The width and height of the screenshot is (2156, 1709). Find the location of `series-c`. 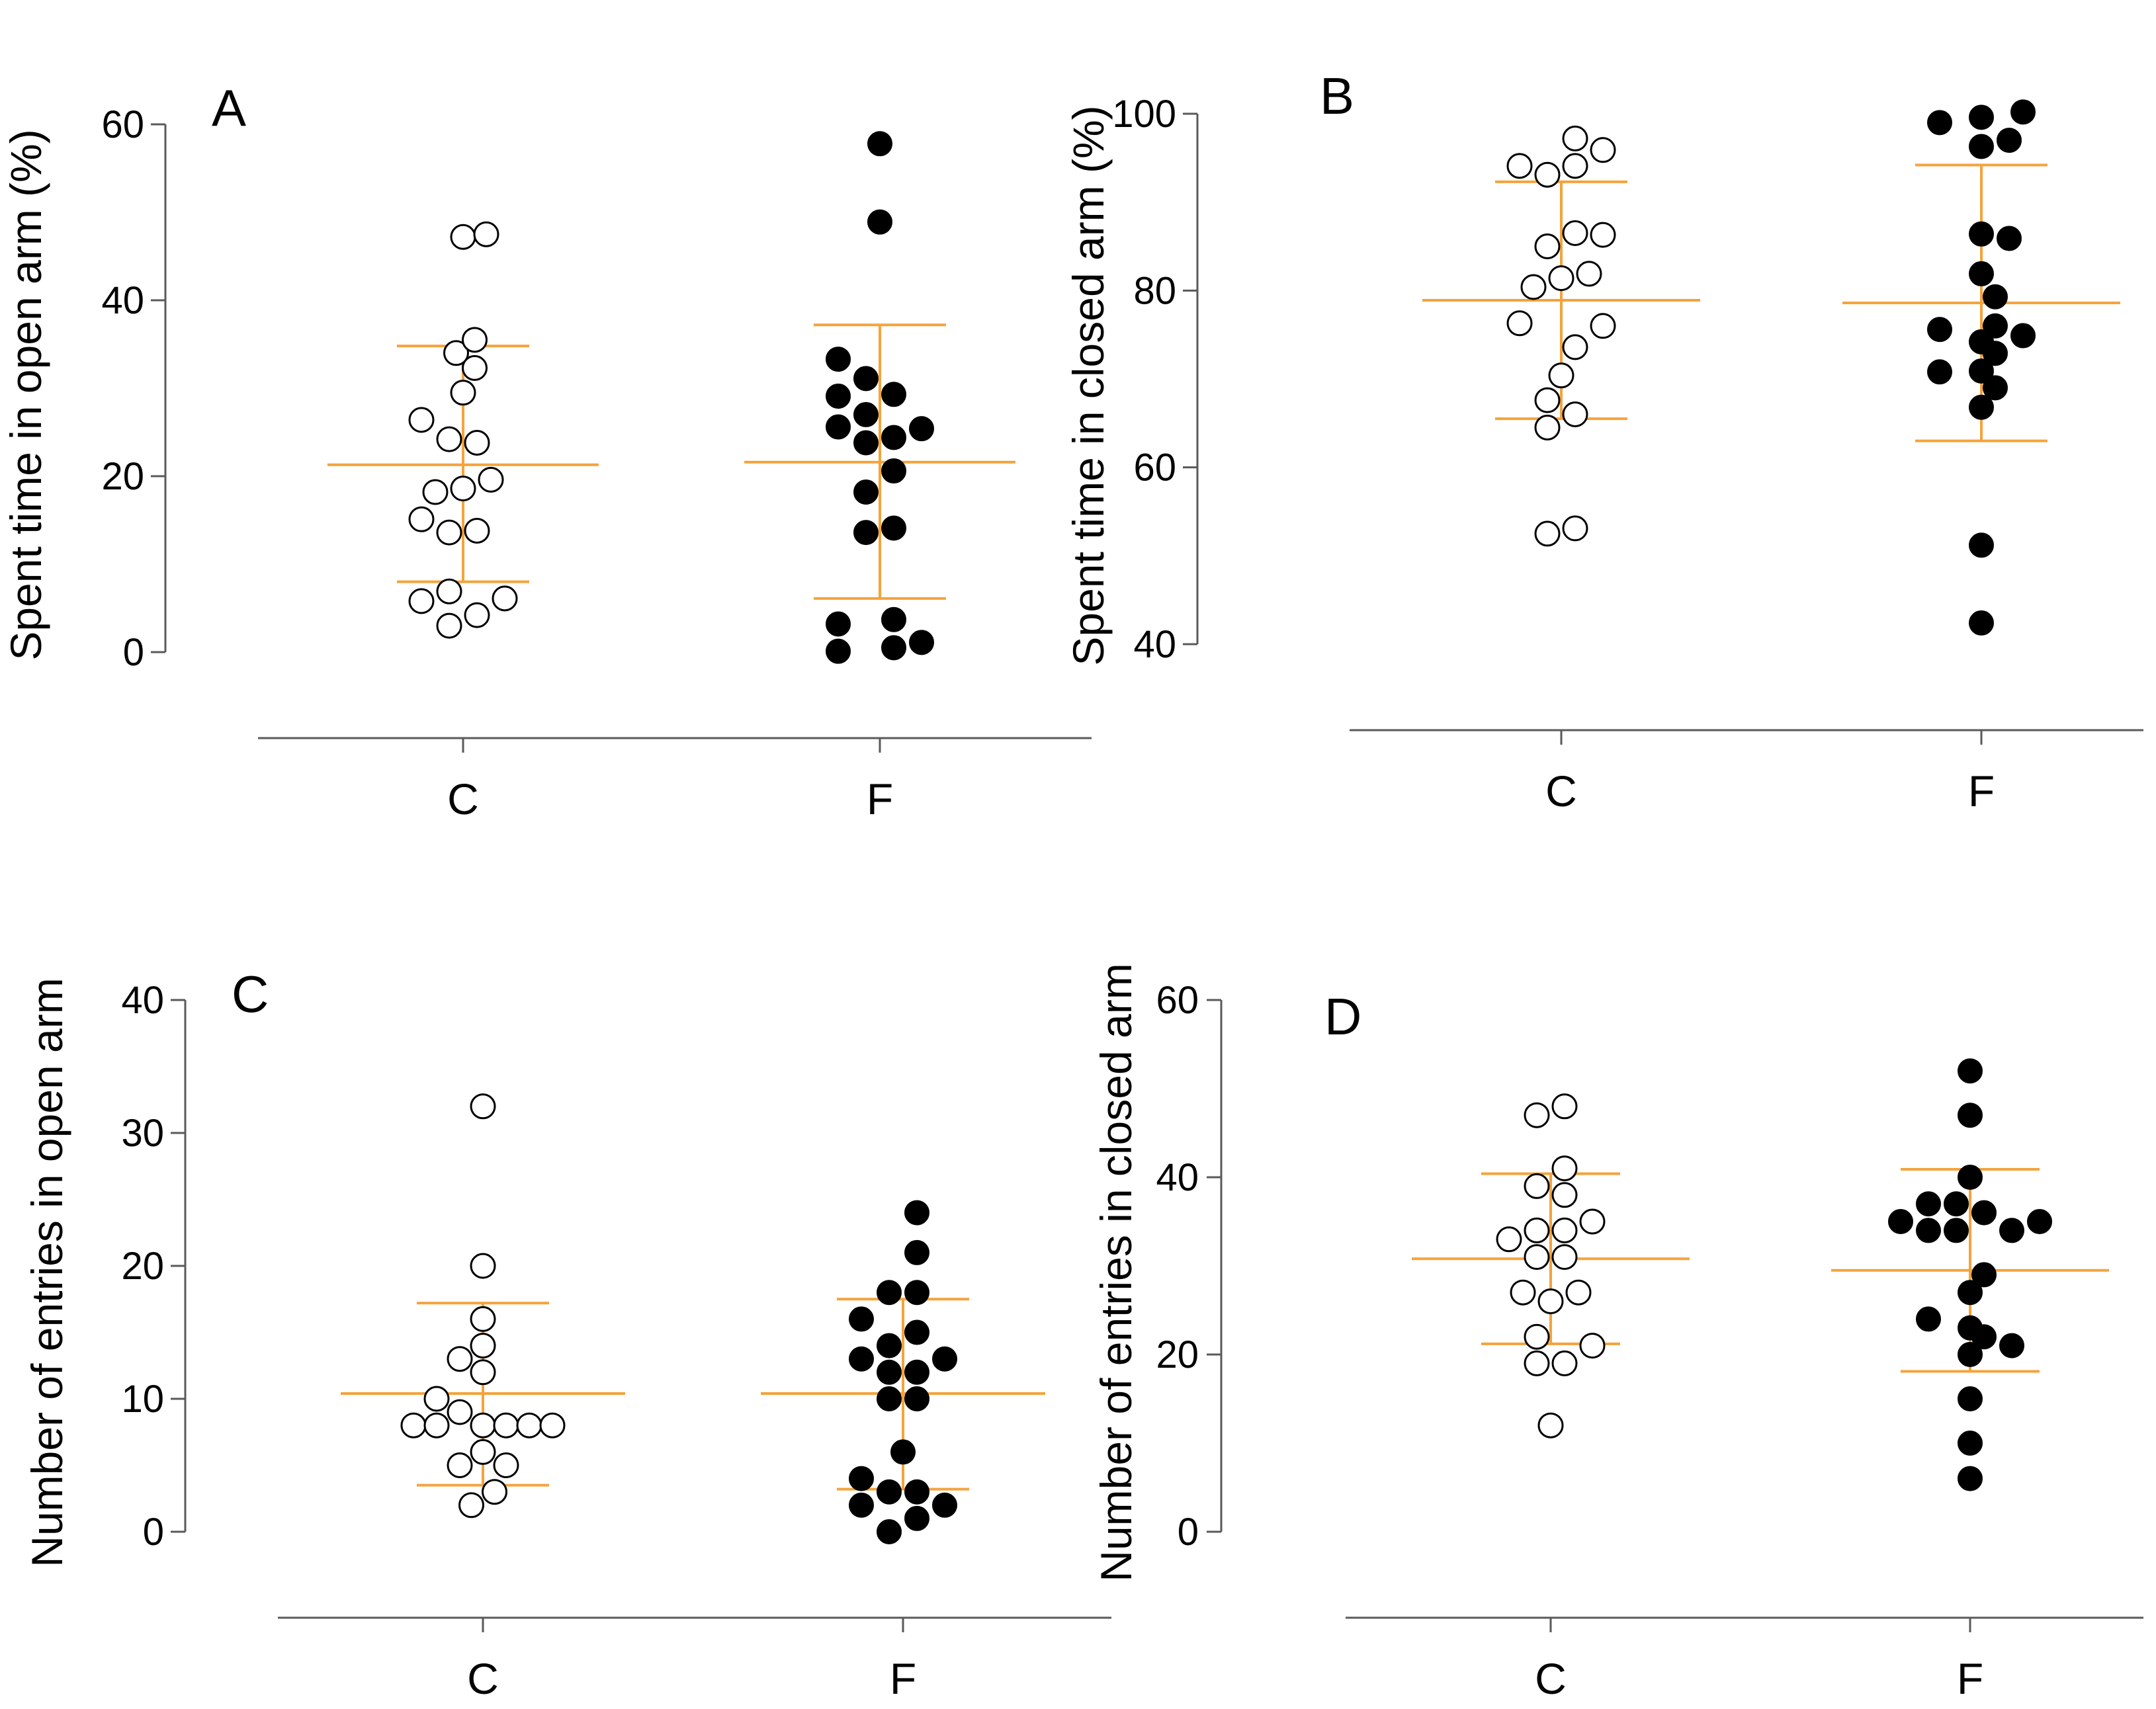

series-c is located at coordinates (1561, 336).